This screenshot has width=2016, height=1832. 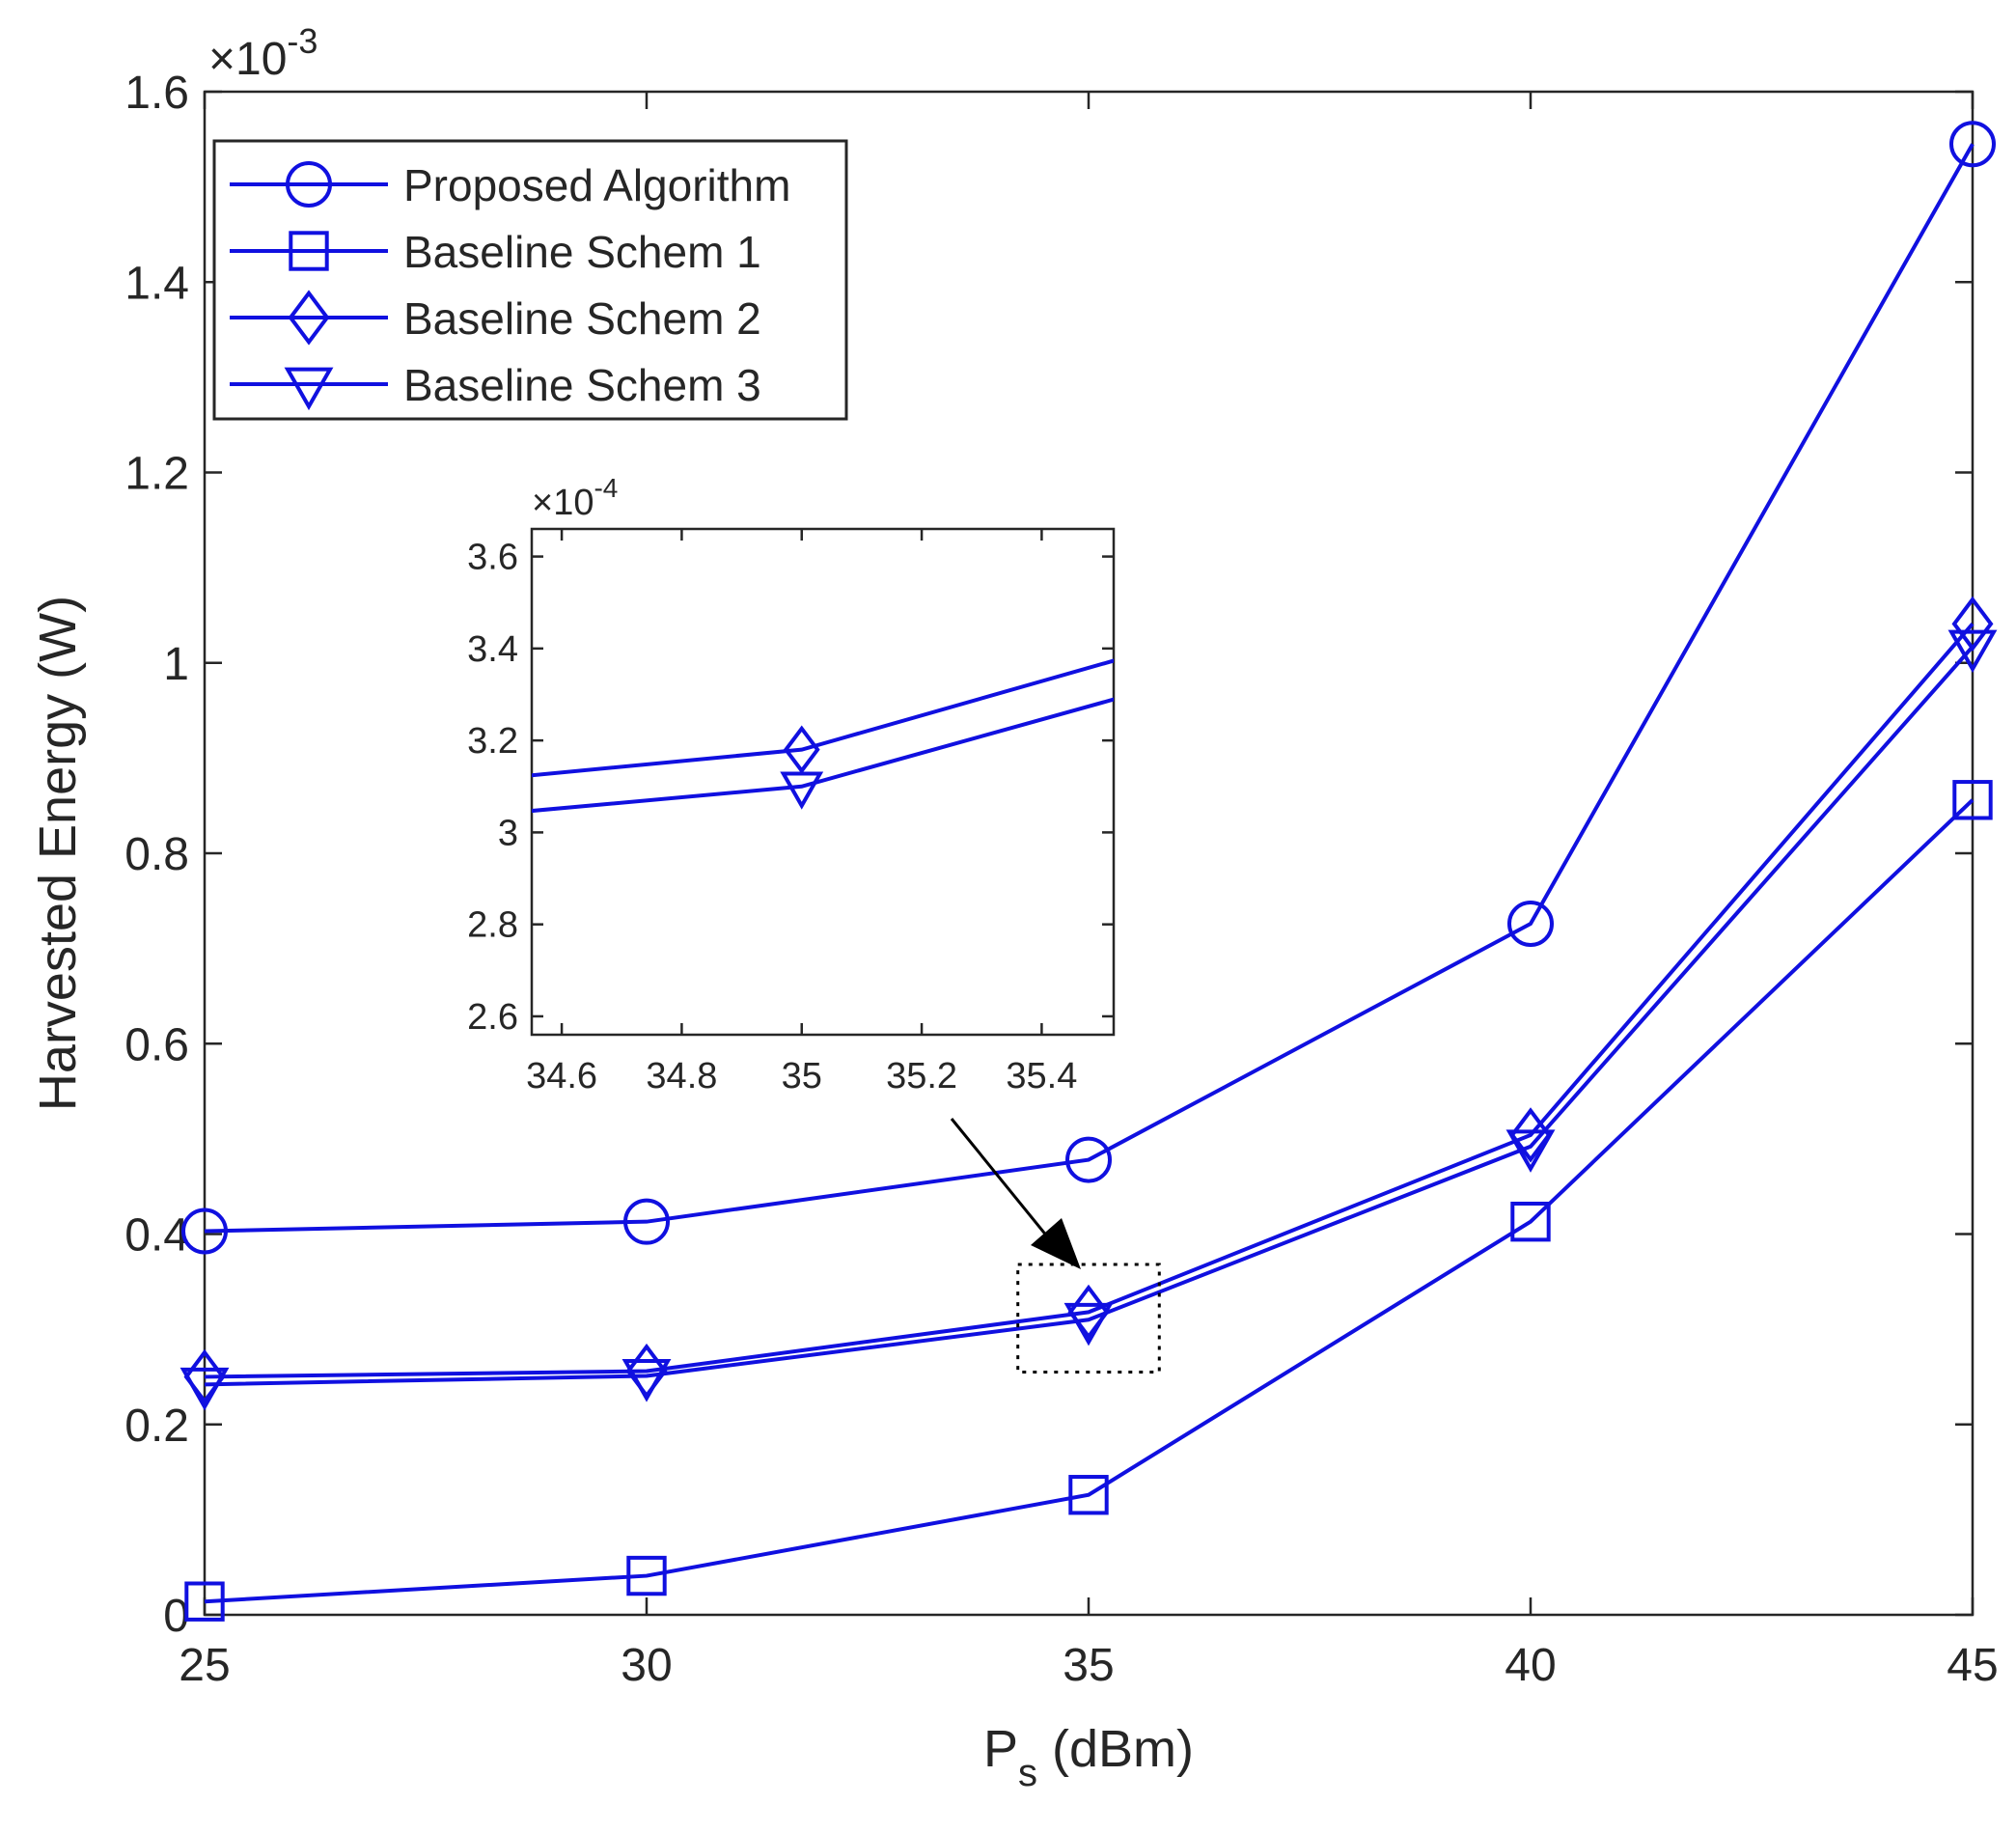 I want to click on inset-y-tick-label: 3.4, so click(x=492, y=650).